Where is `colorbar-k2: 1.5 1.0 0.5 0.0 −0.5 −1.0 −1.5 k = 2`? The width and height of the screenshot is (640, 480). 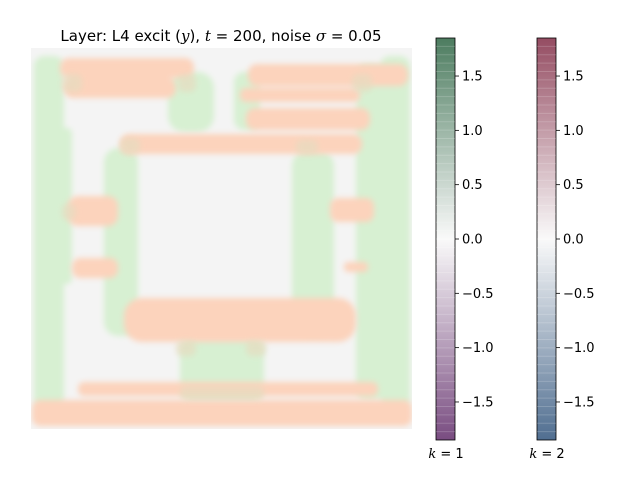
colorbar-k2: 1.5 1.0 0.5 0.0 −0.5 −1.0 −1.5 k = 2 is located at coordinates (562, 249).